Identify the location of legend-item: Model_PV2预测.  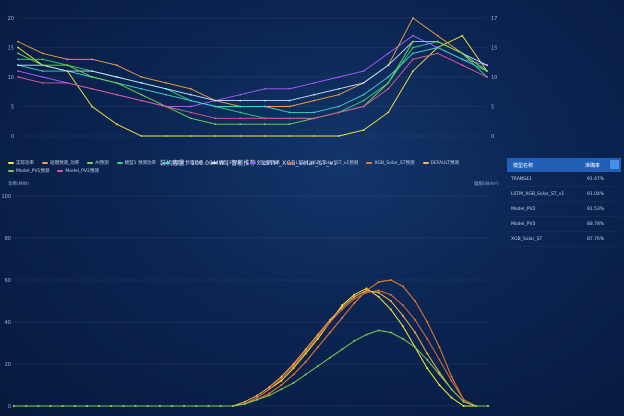
(78, 171).